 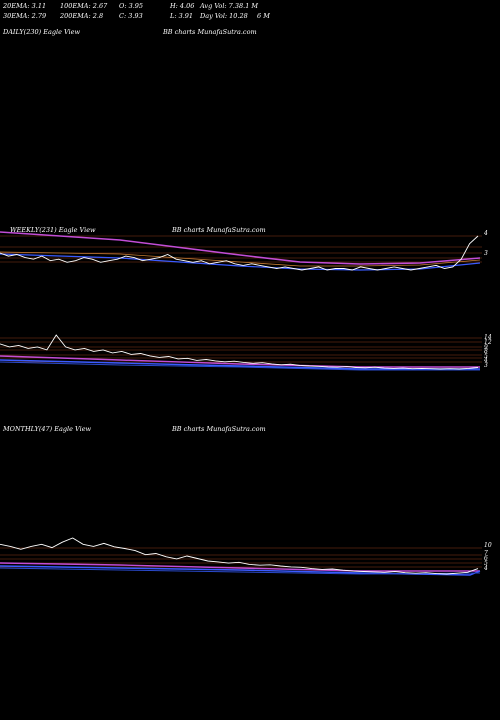 I want to click on monthly-tick-label: 6, so click(x=486, y=558).